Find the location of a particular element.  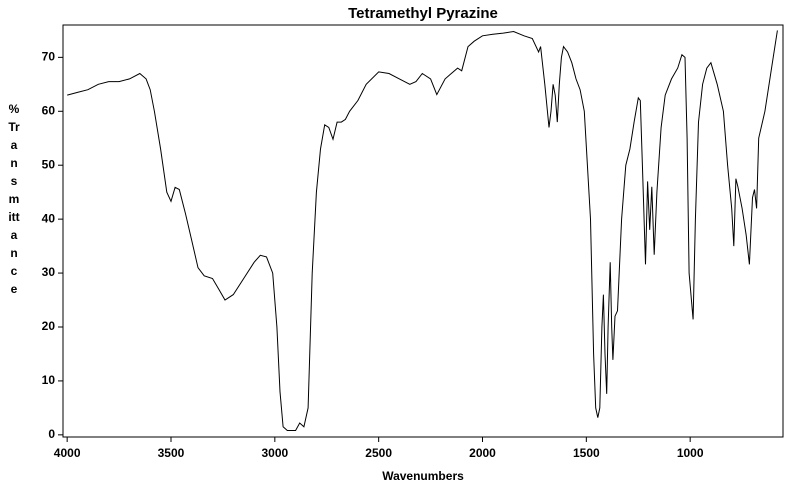

y-axis-label: % Transmittance is located at coordinates (14, 199).